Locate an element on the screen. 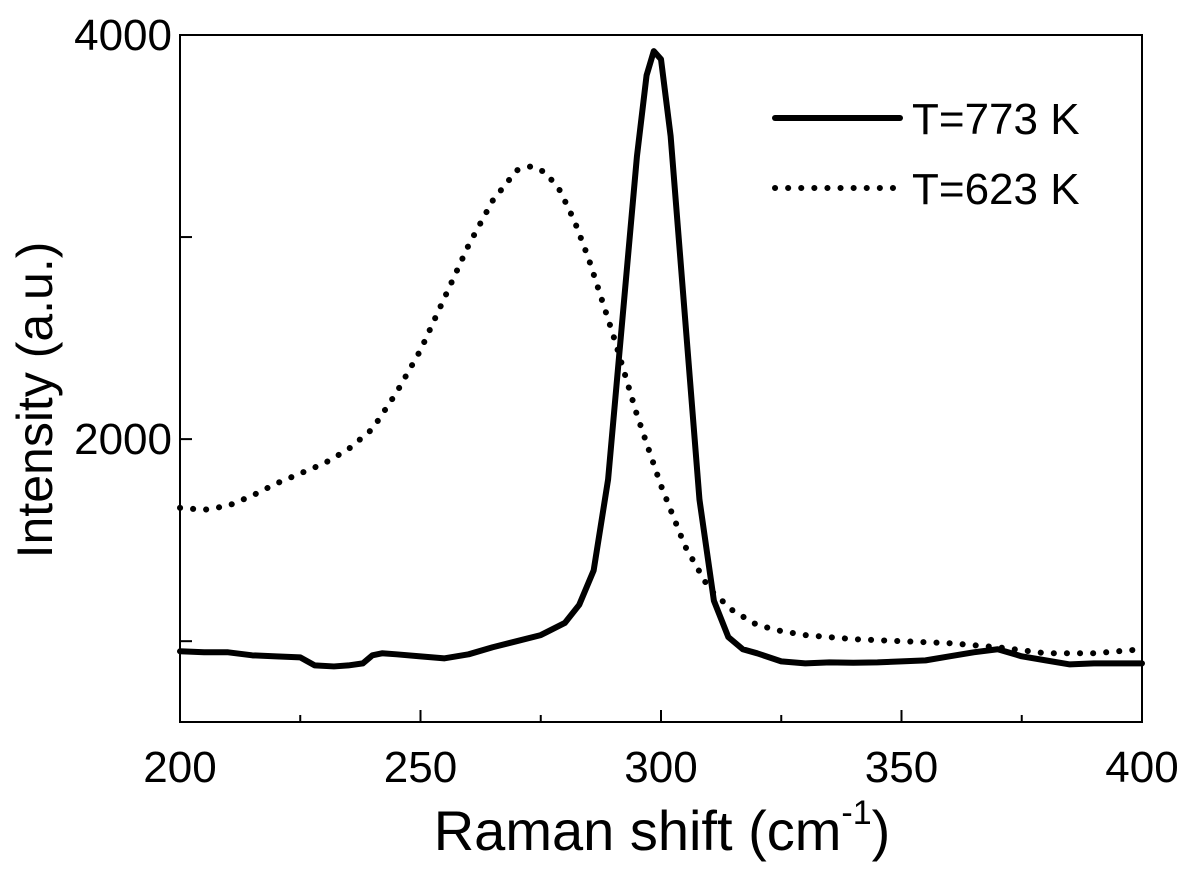  x-tick-label: 350 is located at coordinates (901, 767).